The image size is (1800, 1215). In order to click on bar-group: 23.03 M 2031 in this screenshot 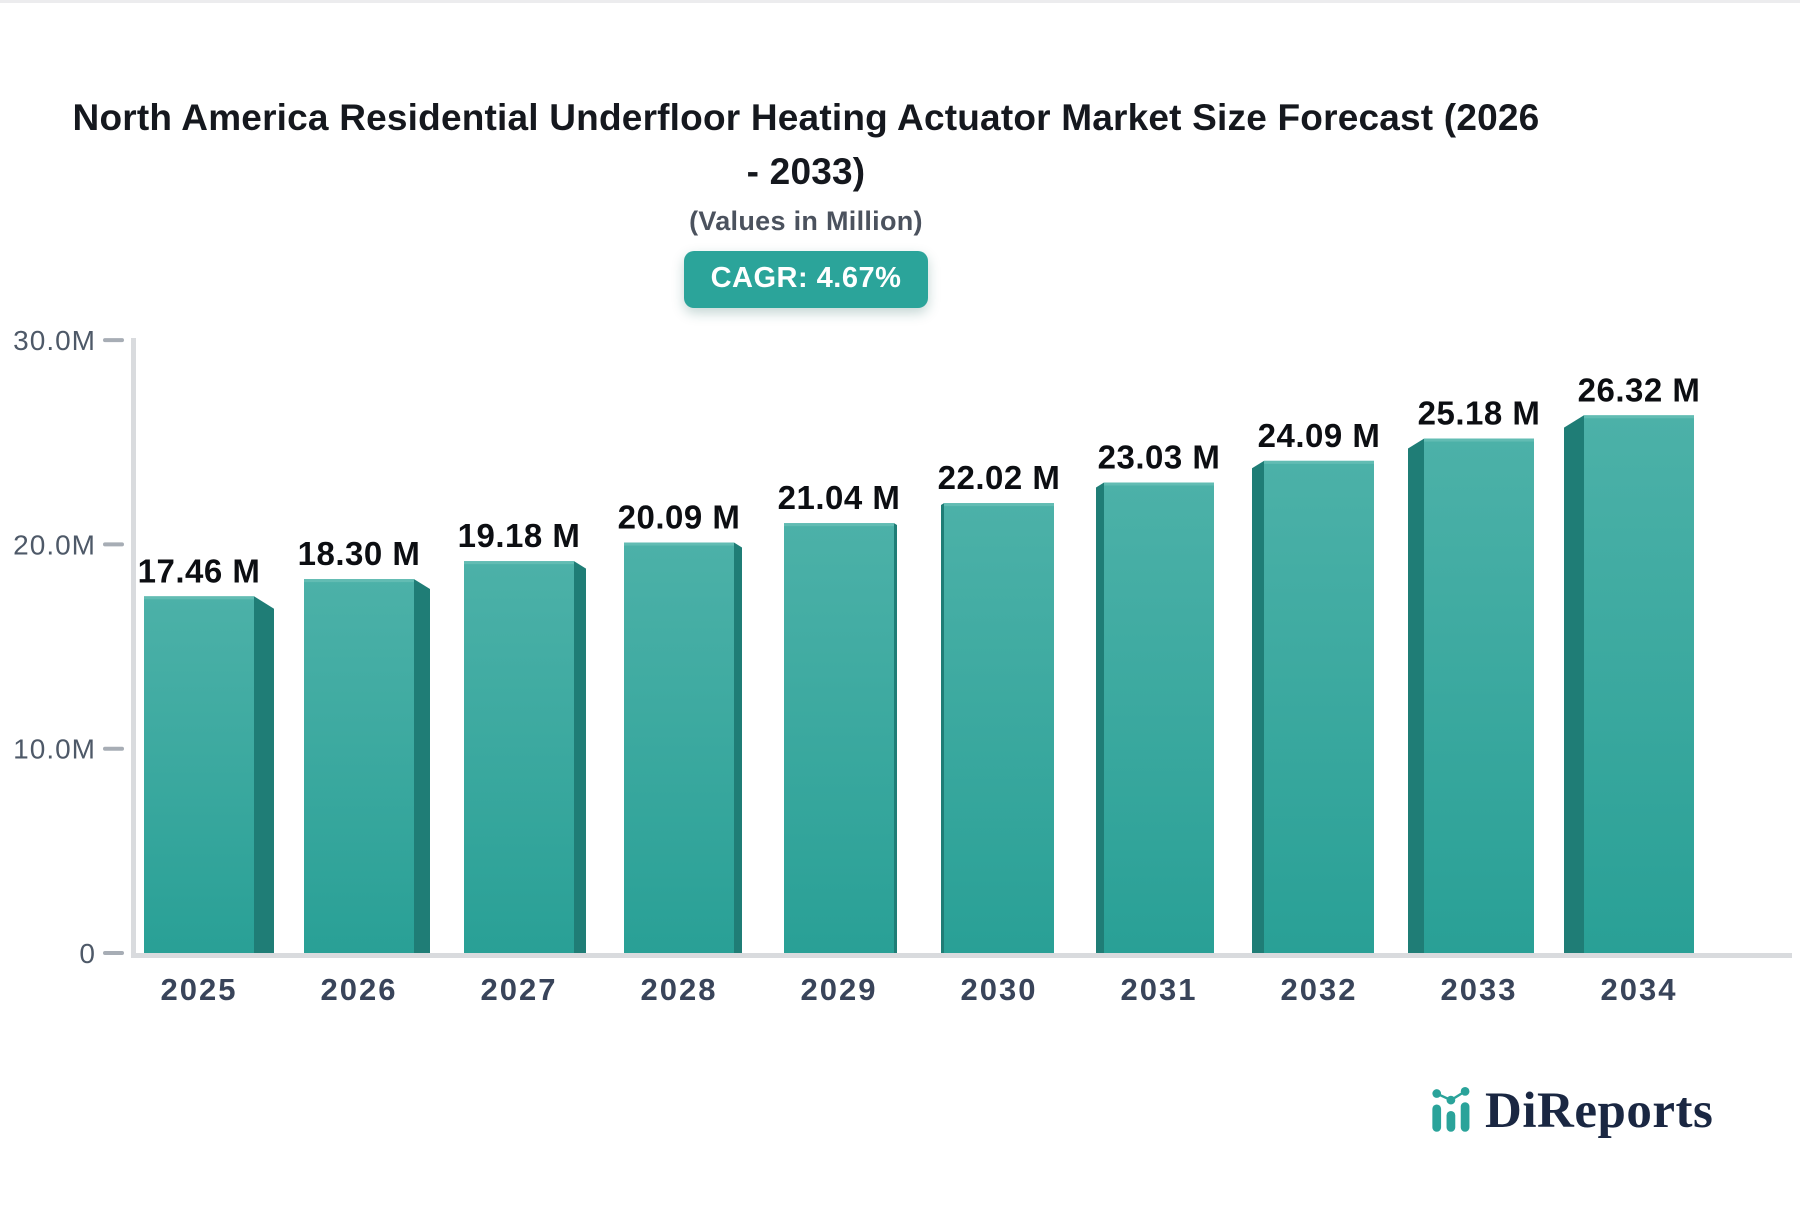, I will do `click(1158, 722)`.